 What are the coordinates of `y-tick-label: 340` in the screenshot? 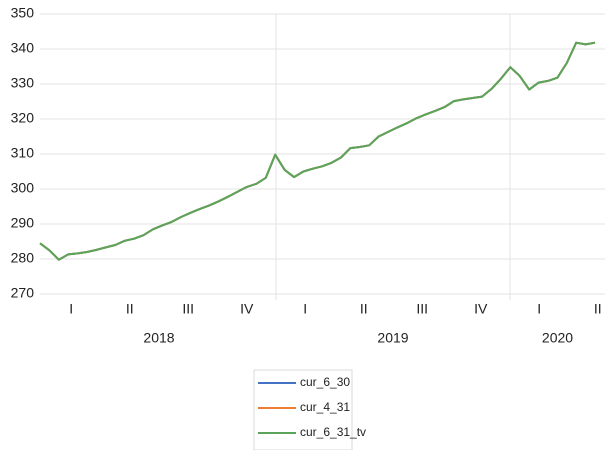 It's located at (23, 48).